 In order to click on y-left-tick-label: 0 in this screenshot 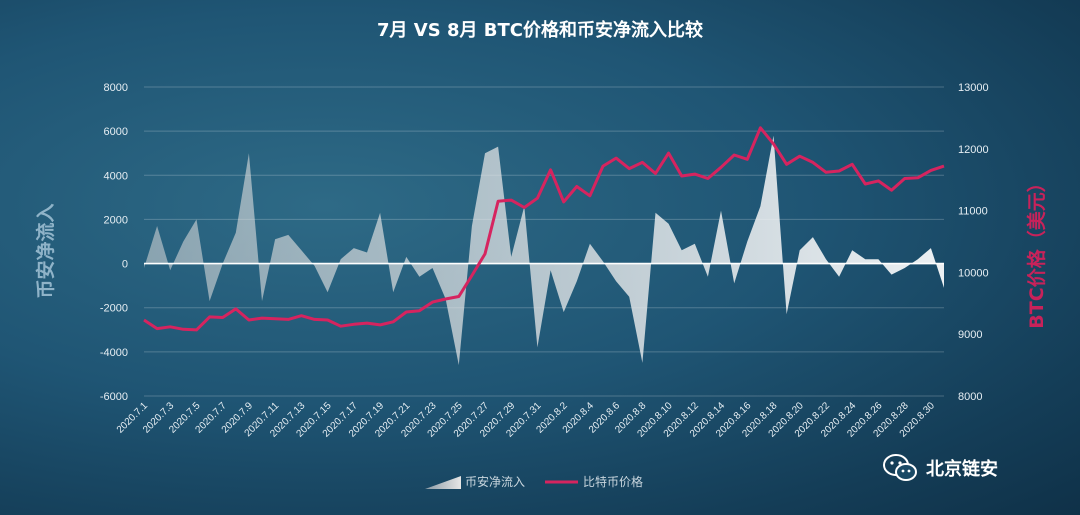, I will do `click(125, 265)`.